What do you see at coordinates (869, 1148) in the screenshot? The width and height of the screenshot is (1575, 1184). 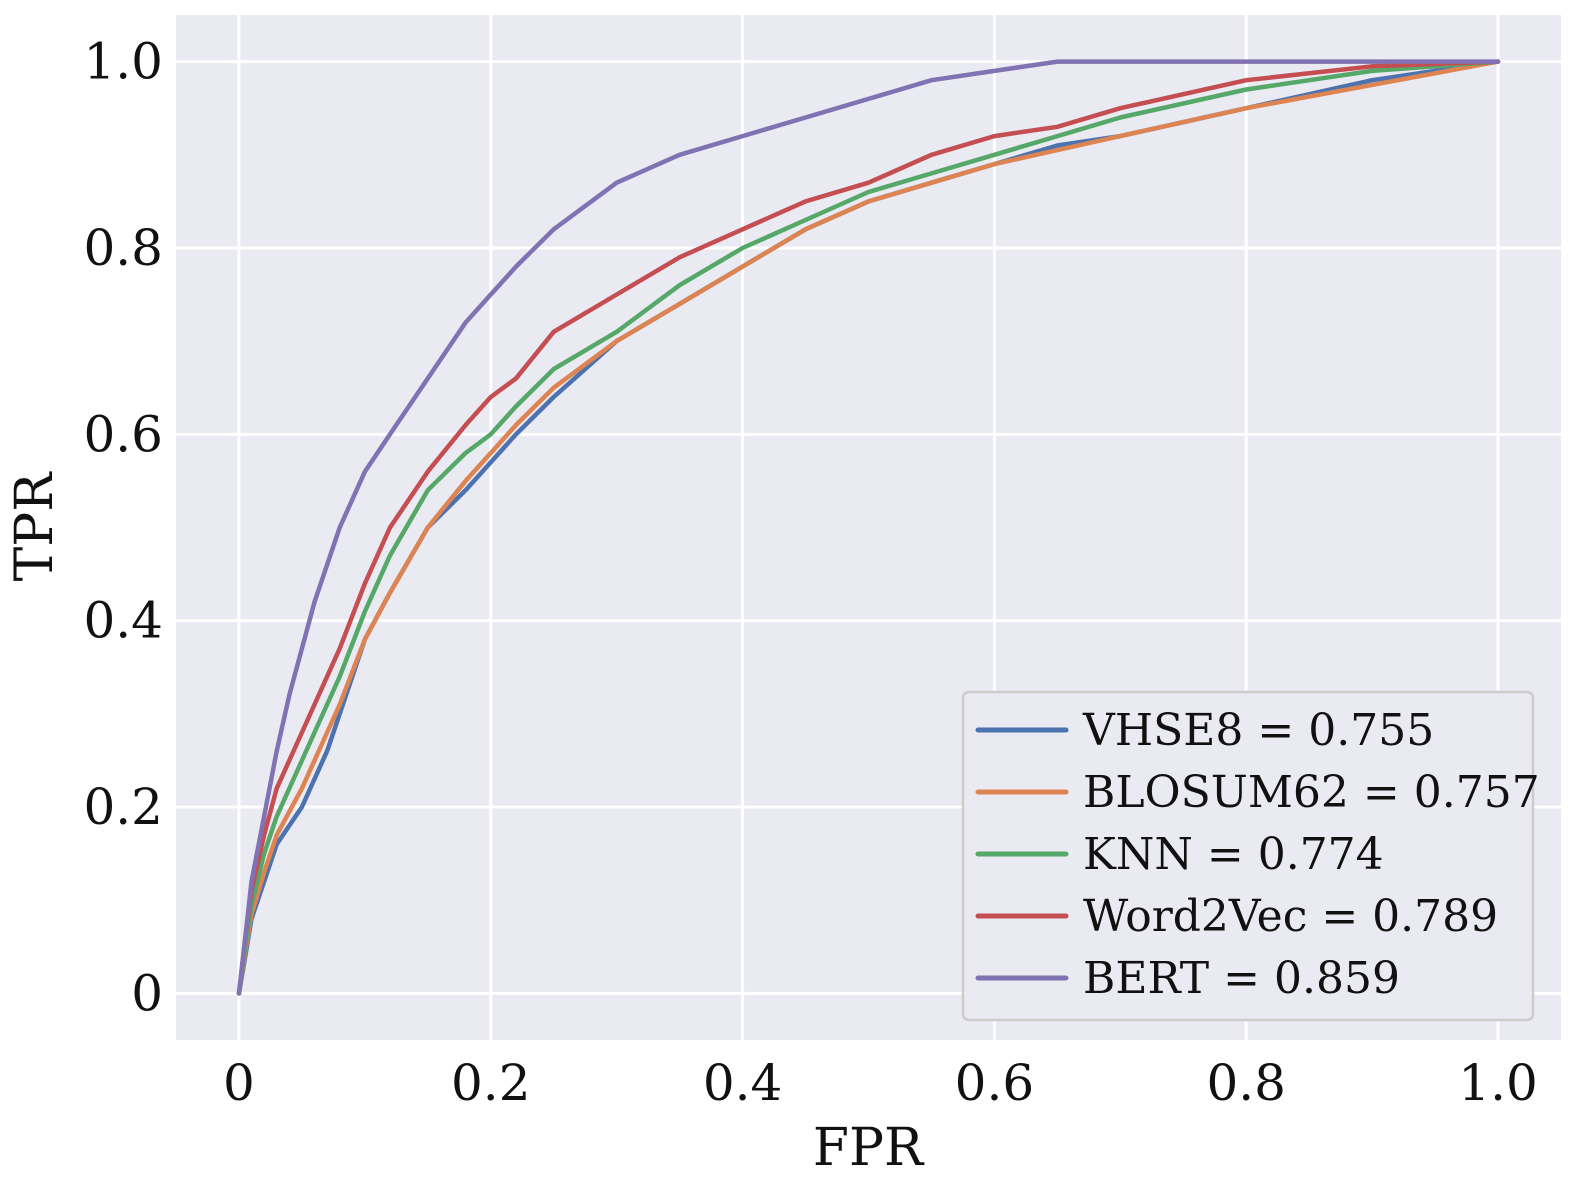 I see `x-axis-title: FPR` at bounding box center [869, 1148].